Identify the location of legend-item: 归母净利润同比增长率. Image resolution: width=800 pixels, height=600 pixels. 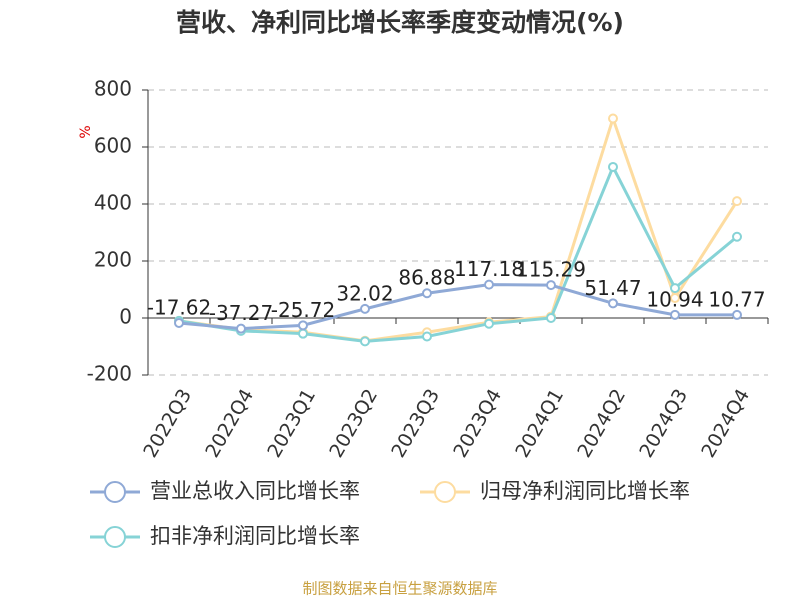
(555, 491).